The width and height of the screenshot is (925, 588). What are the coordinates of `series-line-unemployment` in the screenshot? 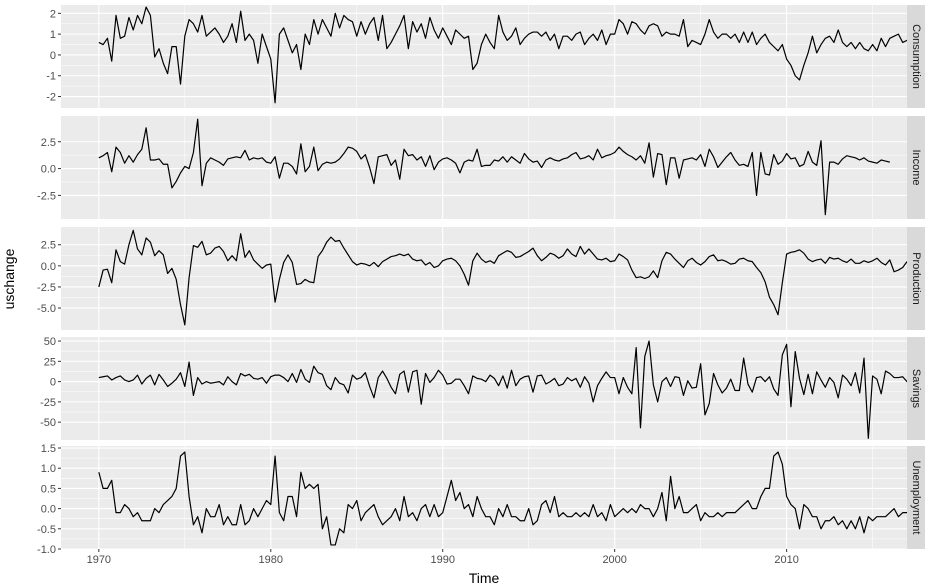 It's located at (505, 498).